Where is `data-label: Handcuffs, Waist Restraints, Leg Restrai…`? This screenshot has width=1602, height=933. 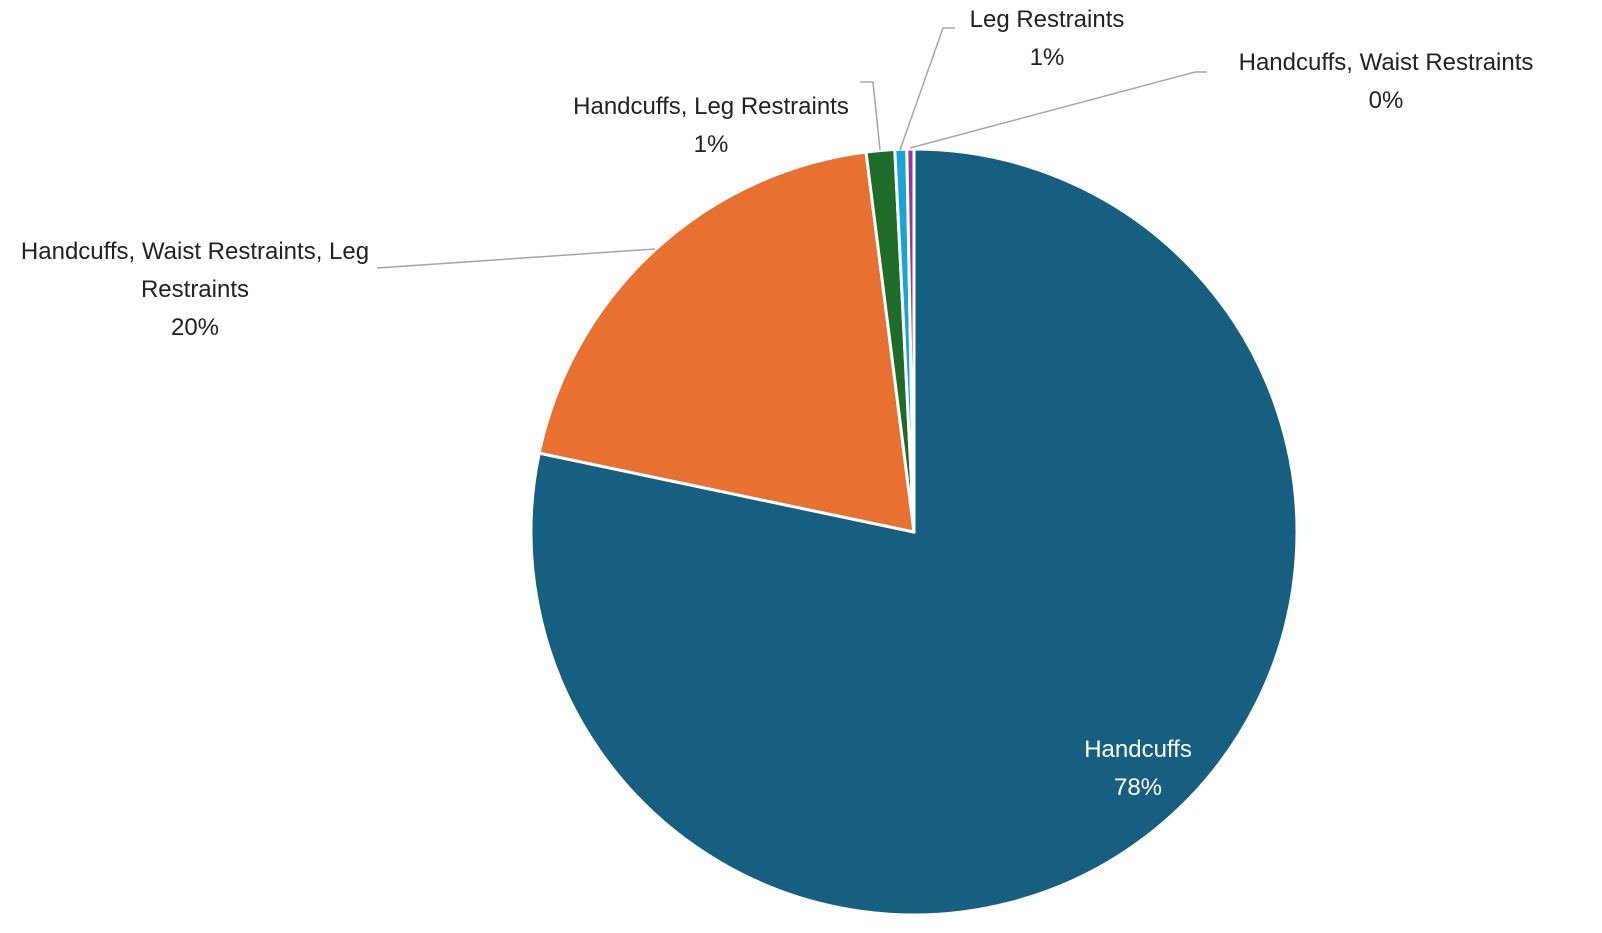 data-label: Handcuffs, Waist Restraints, Leg Restrai… is located at coordinates (195, 290).